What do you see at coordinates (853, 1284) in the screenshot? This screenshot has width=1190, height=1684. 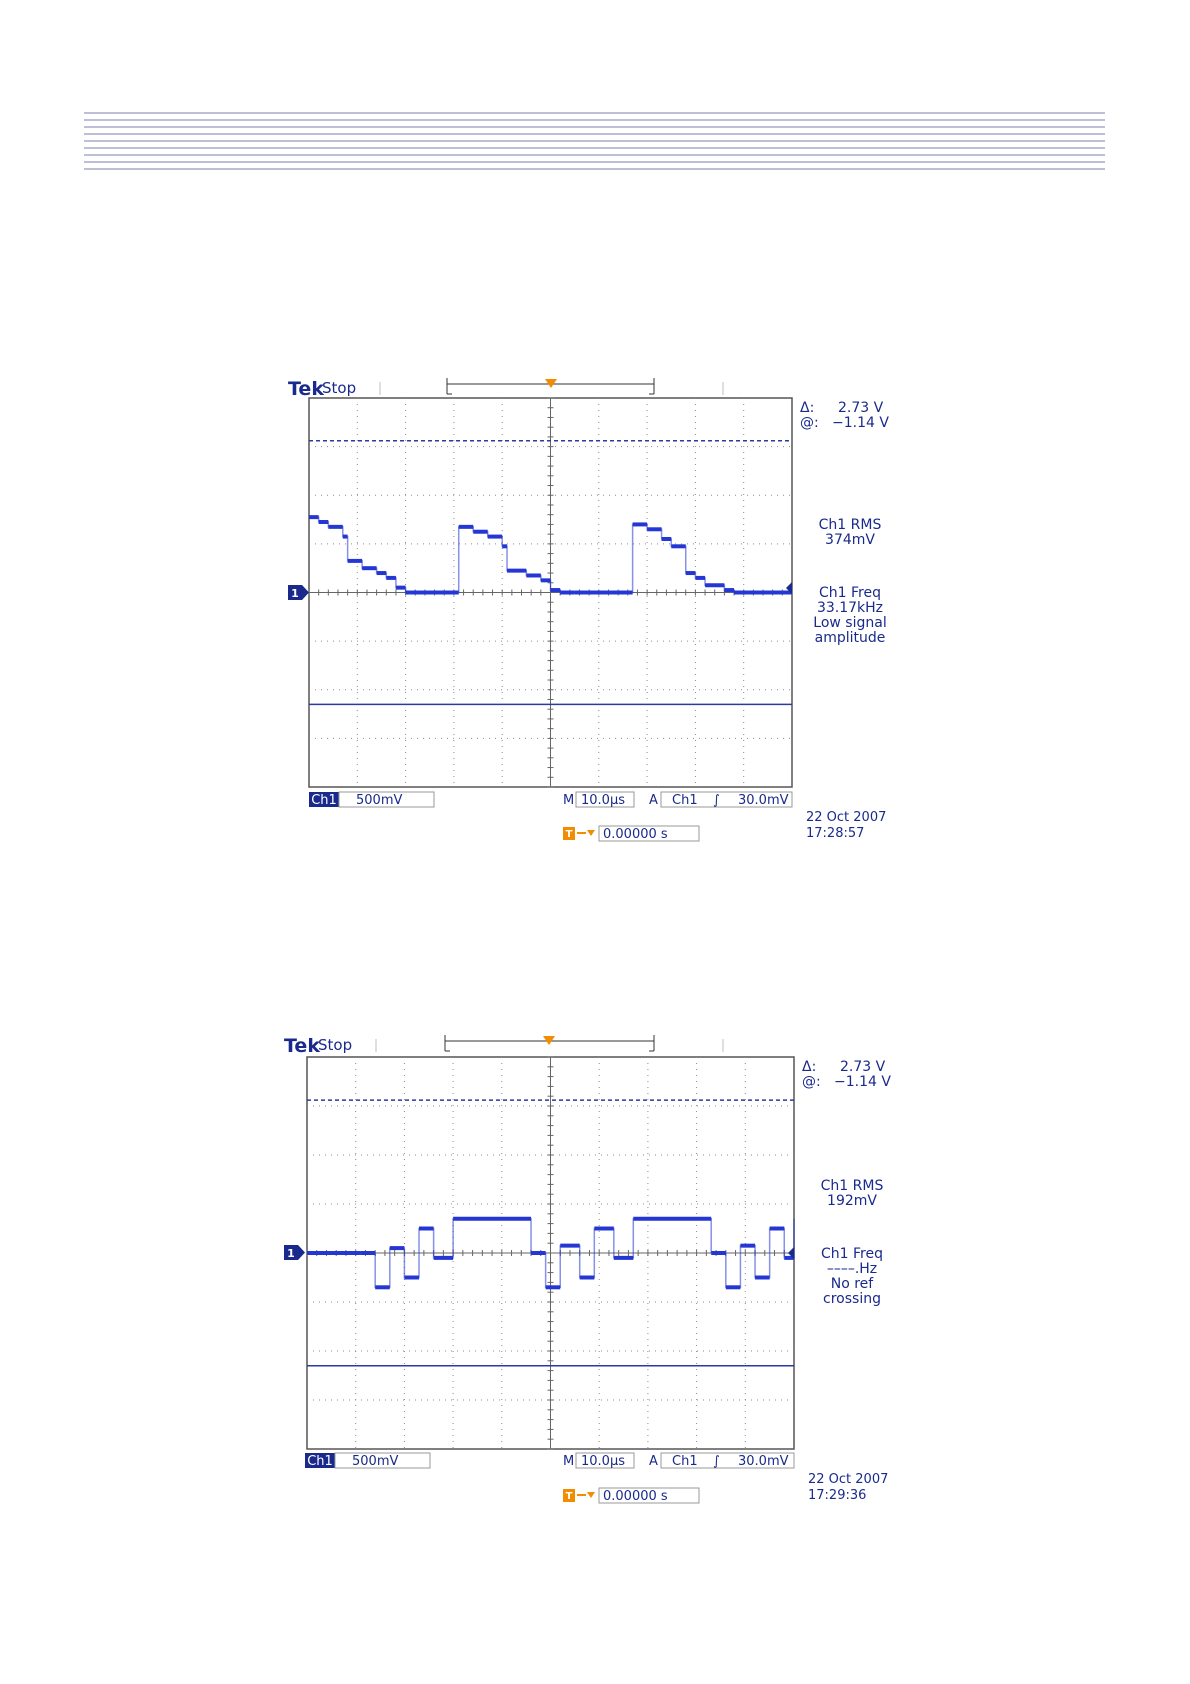 I see `meas2-note-1: No ref` at bounding box center [853, 1284].